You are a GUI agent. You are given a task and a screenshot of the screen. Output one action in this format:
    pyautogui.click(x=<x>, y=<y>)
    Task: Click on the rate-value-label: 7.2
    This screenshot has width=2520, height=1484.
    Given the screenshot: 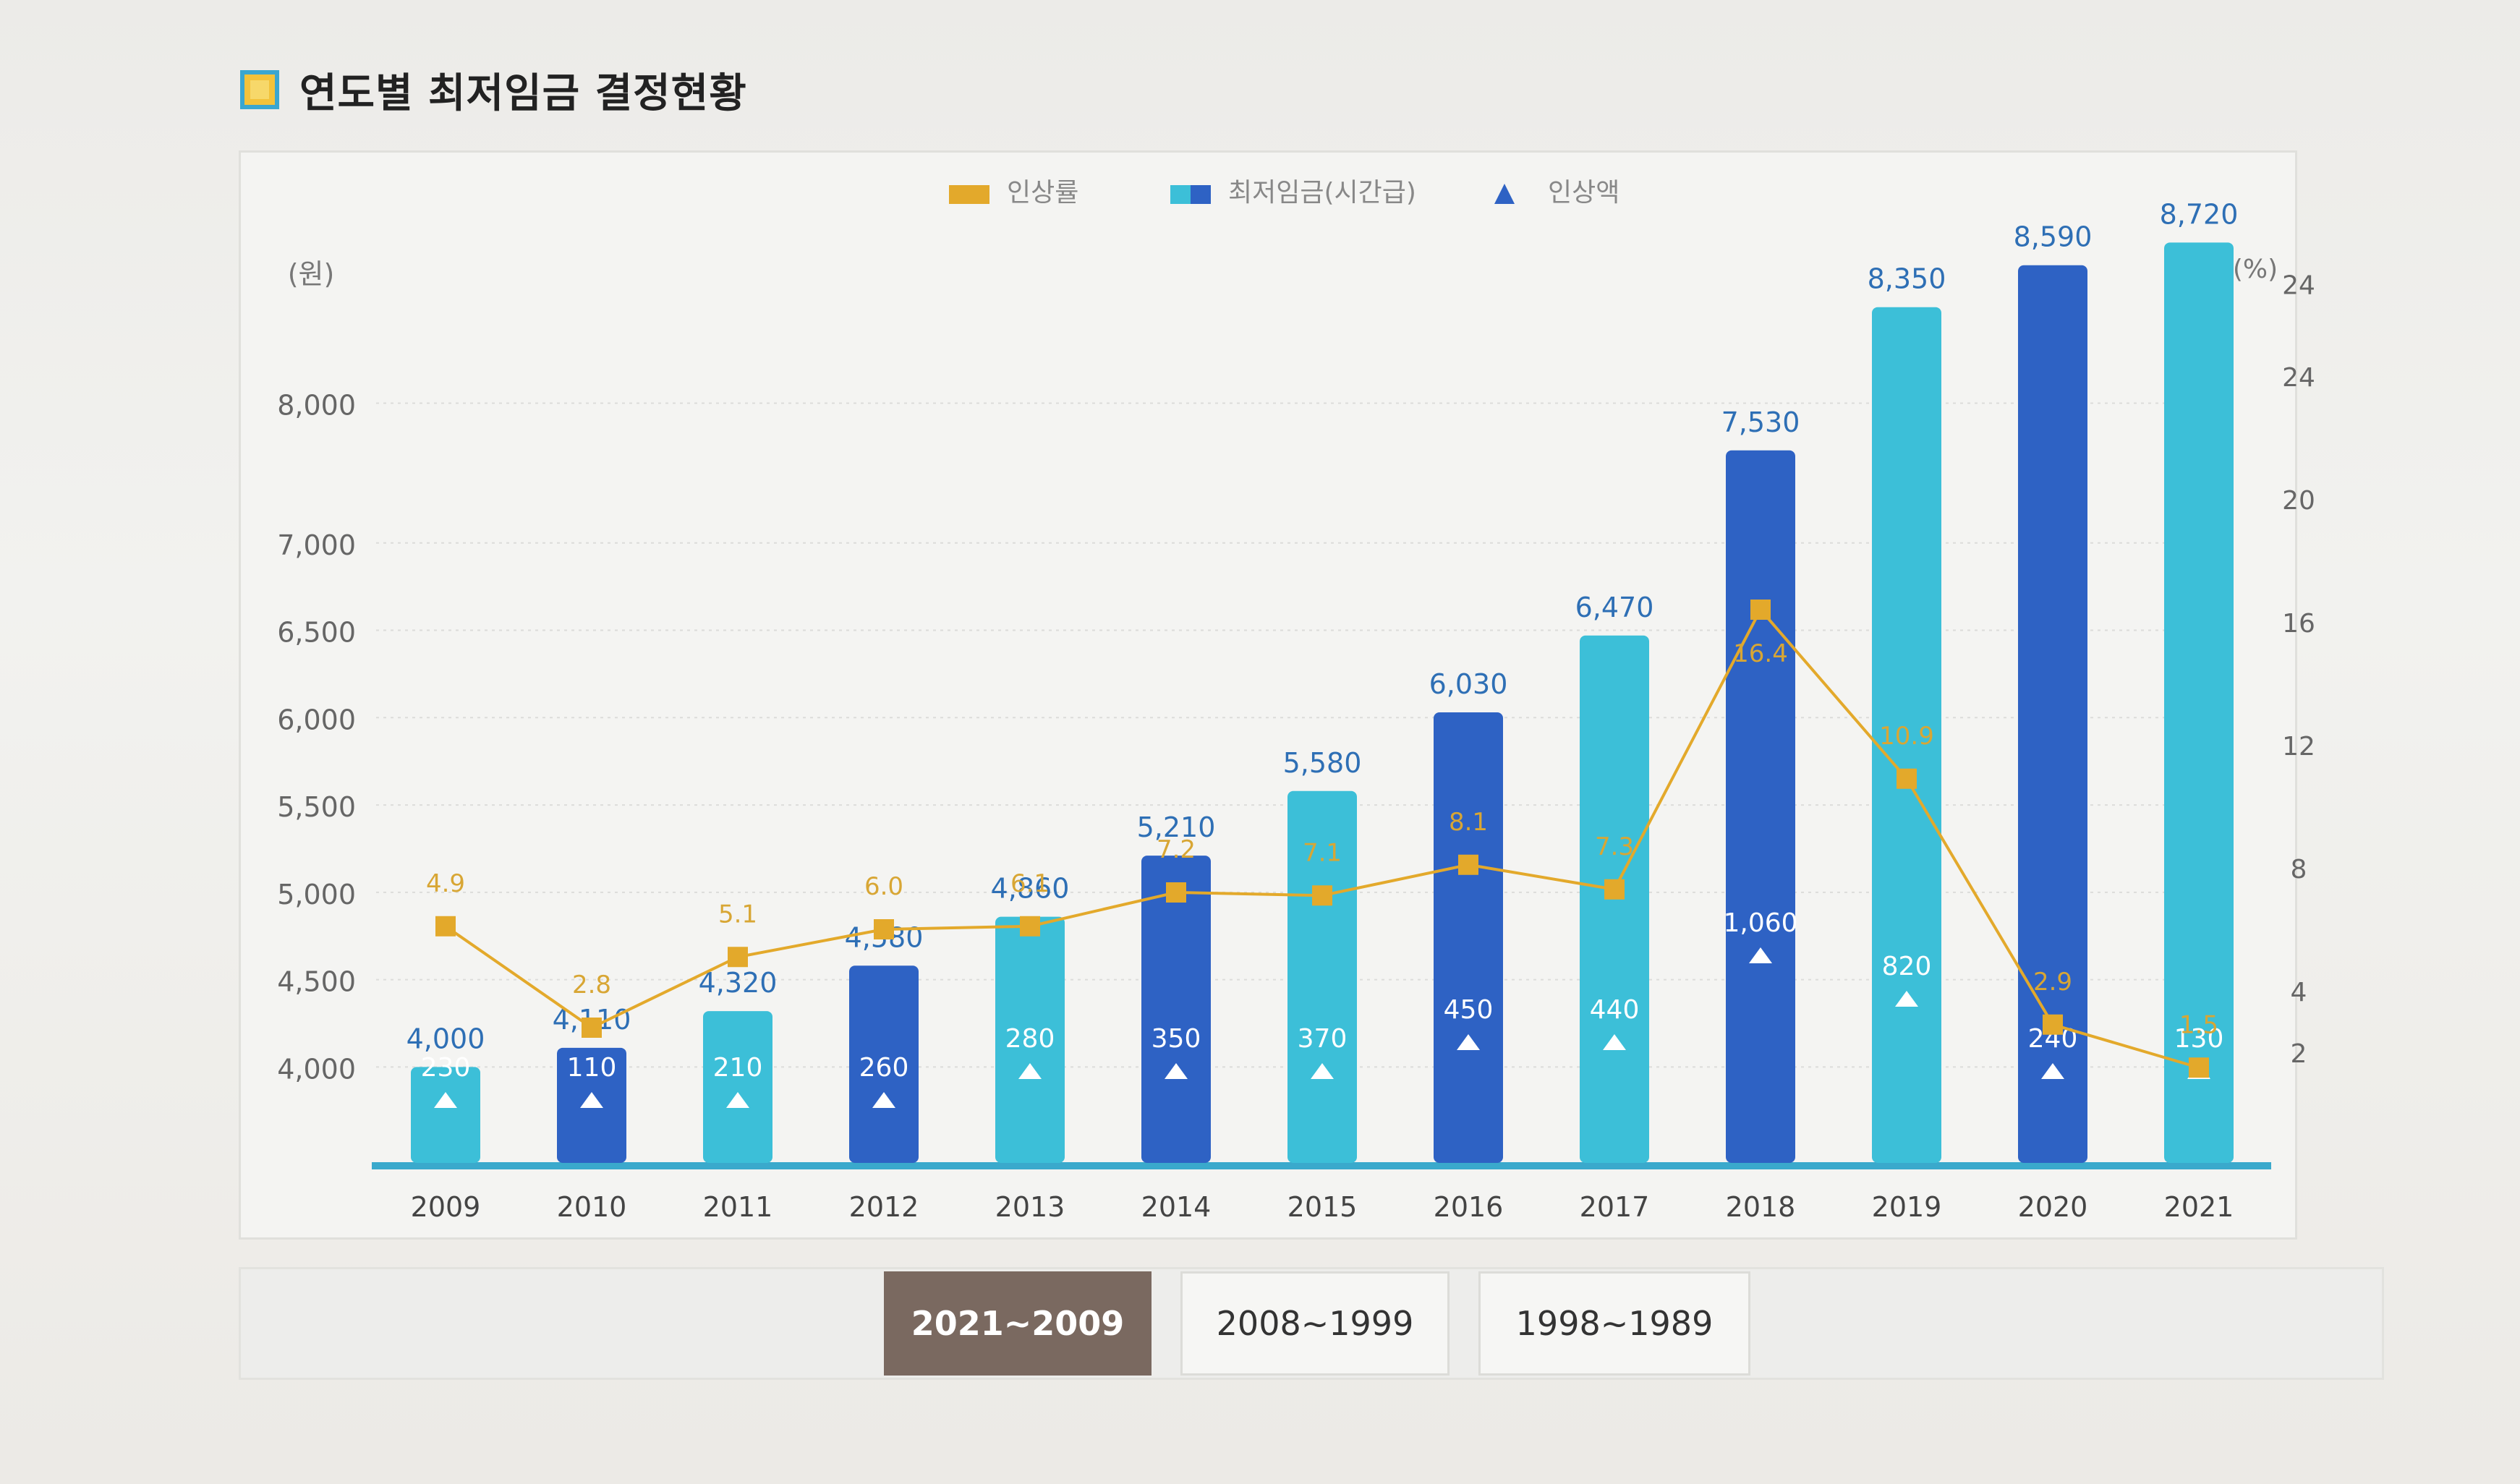 What is the action you would take?
    pyautogui.click(x=1177, y=849)
    